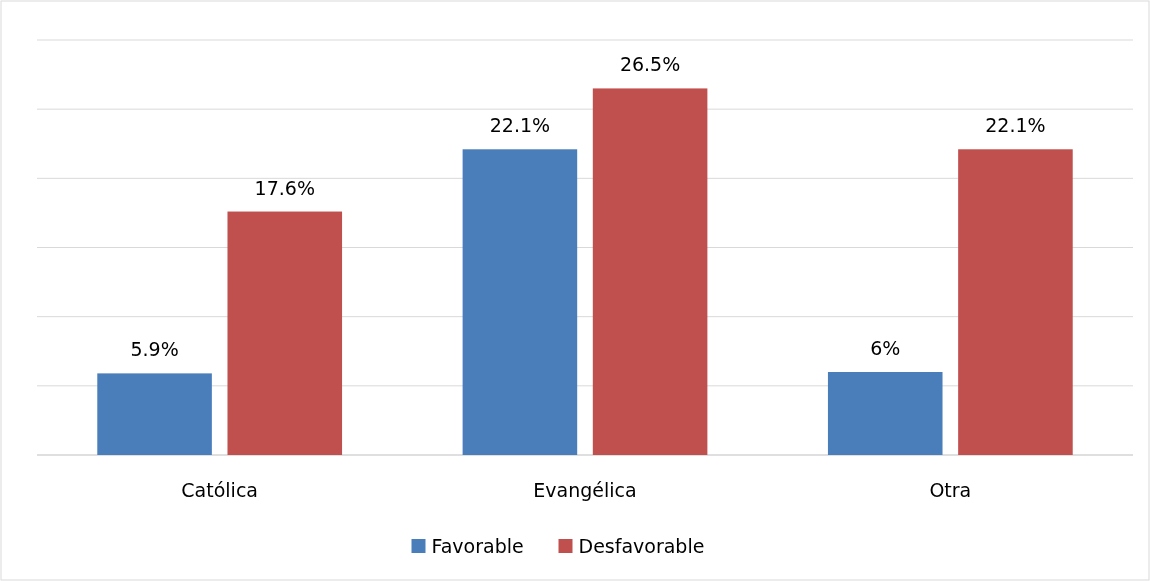 Image resolution: width=1150 pixels, height=581 pixels. What do you see at coordinates (885, 348) in the screenshot?
I see `data-label: 6%` at bounding box center [885, 348].